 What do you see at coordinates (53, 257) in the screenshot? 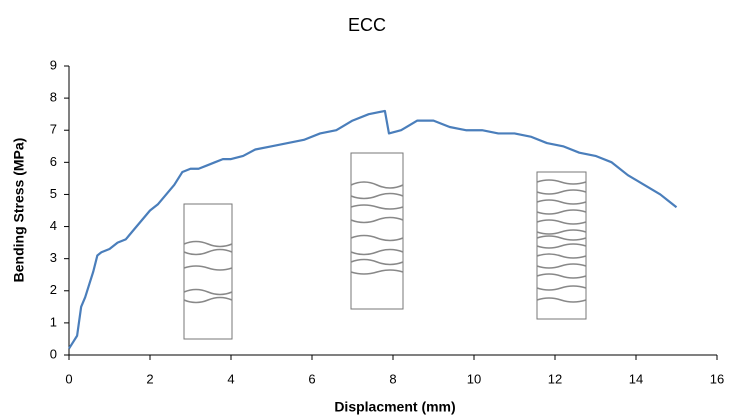
I see `y-tick-label: 3` at bounding box center [53, 257].